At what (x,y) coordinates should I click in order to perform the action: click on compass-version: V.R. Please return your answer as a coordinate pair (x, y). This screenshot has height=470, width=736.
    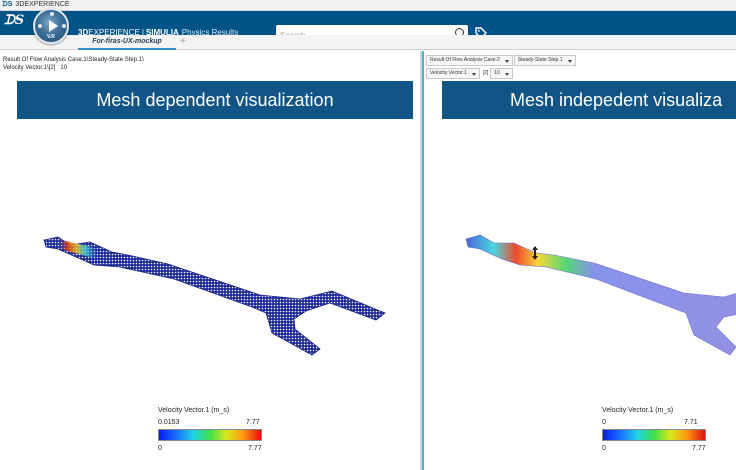
    Looking at the image, I should click on (51, 37).